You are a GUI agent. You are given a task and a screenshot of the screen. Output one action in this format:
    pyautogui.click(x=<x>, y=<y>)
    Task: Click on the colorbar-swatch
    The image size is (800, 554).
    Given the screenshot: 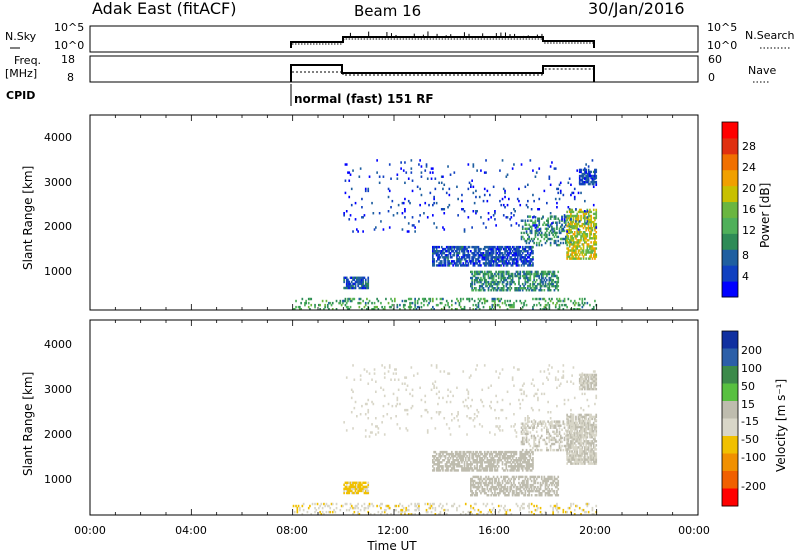 What is the action you would take?
    pyautogui.click(x=730, y=257)
    